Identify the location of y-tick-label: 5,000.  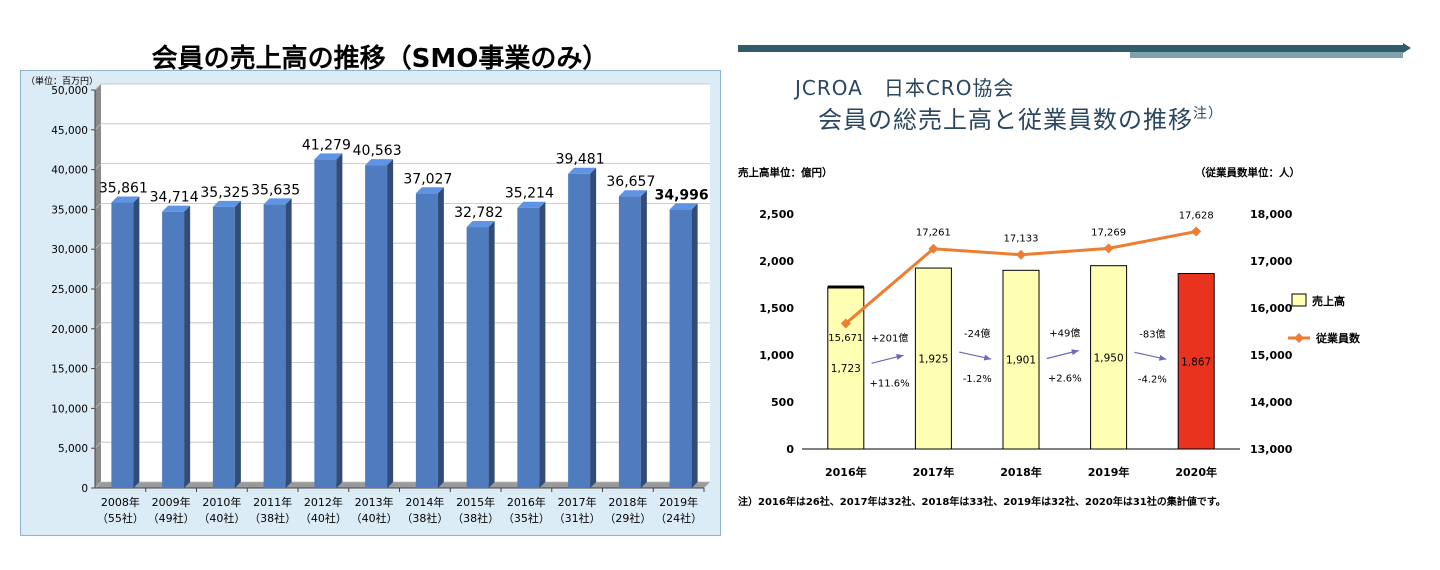
(73, 449).